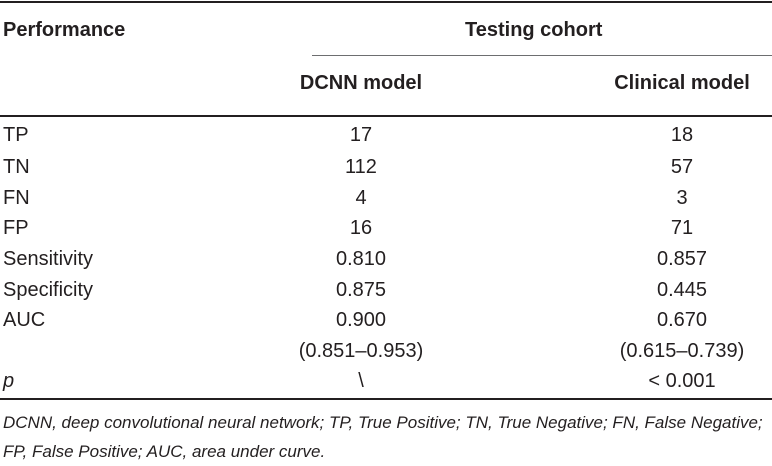  What do you see at coordinates (542, 55) in the screenshot?
I see `spanner-rule` at bounding box center [542, 55].